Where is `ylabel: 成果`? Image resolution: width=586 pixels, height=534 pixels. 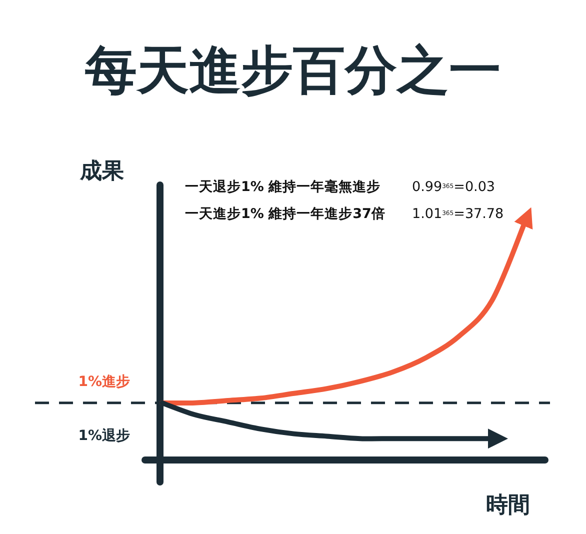 ylabel: 成果 is located at coordinates (102, 171).